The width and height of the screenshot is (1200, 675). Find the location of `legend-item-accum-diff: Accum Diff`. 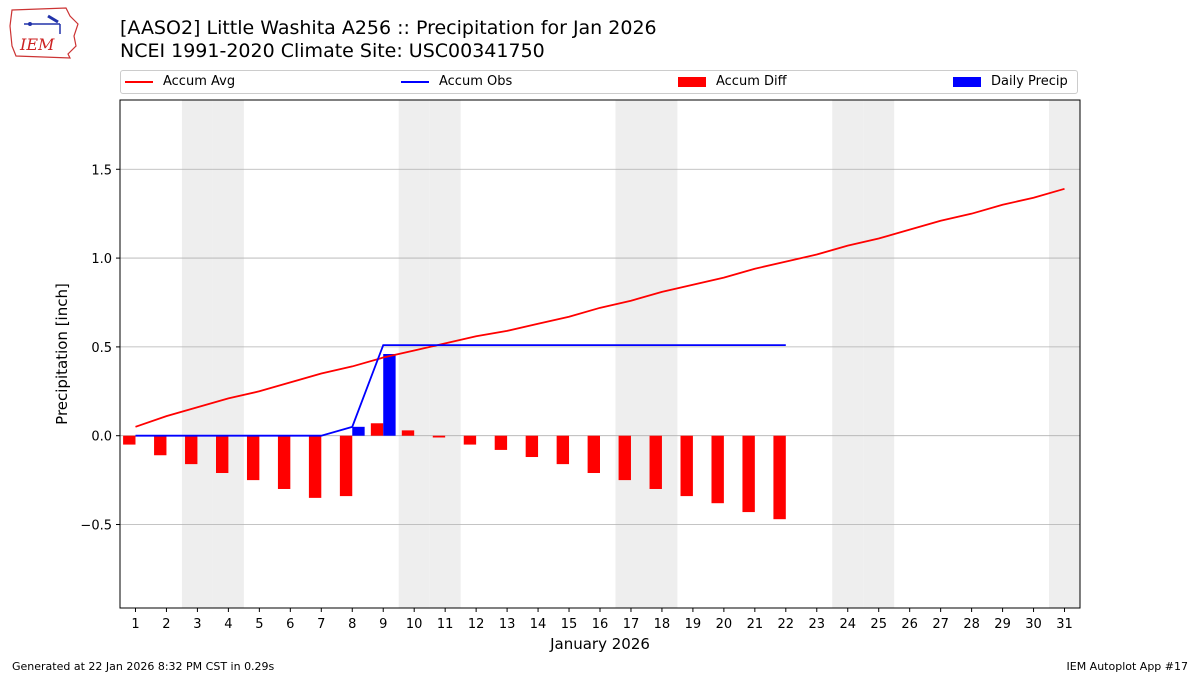

legend-item-accum-diff: Accum Diff is located at coordinates (732, 82).